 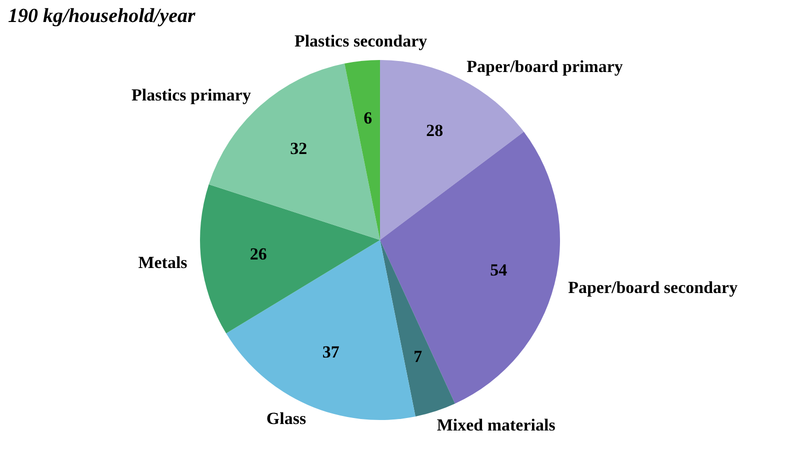 What do you see at coordinates (258, 254) in the screenshot?
I see `data-label: 26` at bounding box center [258, 254].